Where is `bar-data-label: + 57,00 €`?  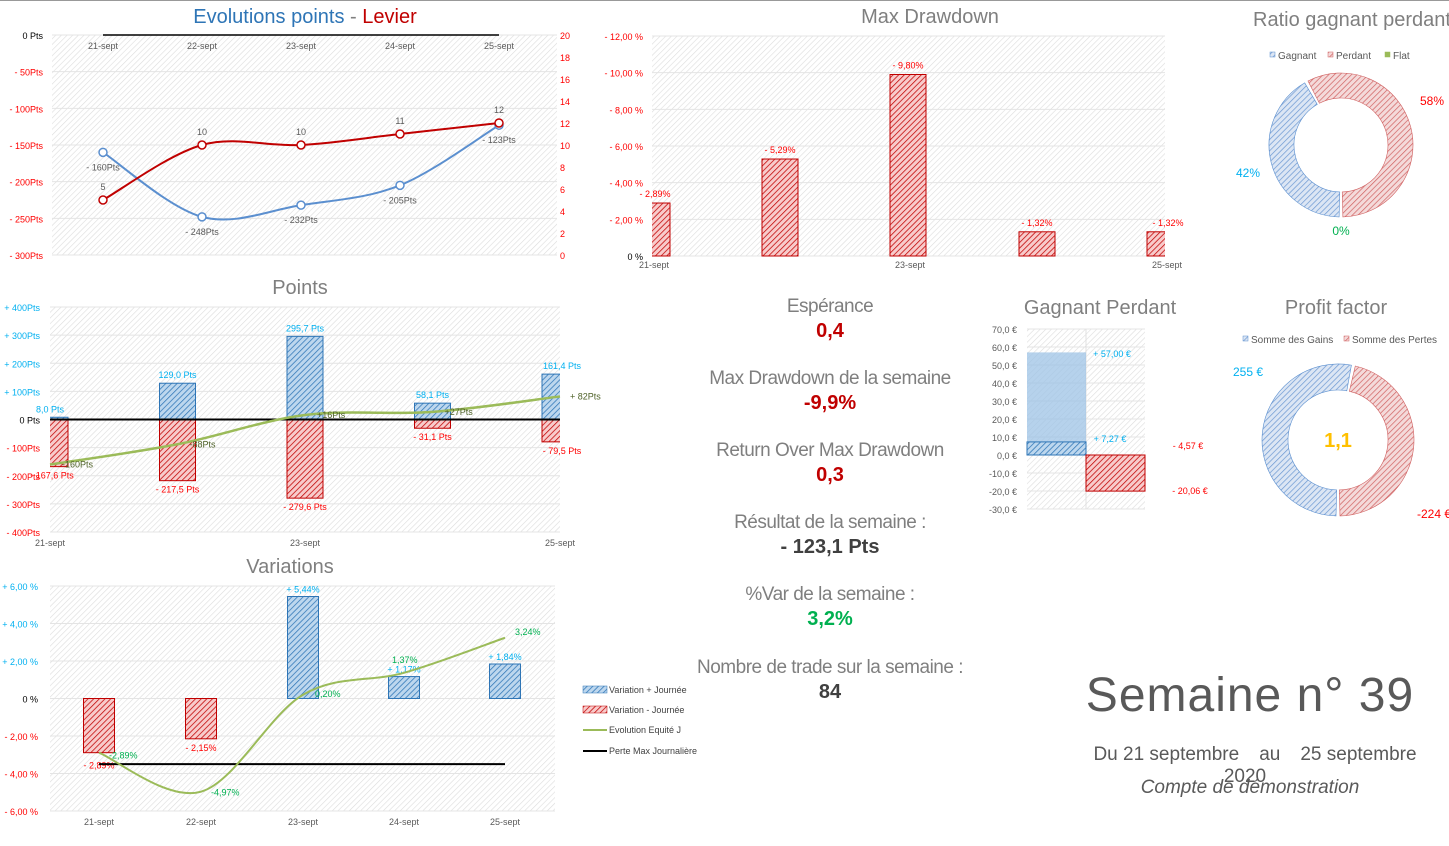
bar-data-label: + 57,00 € is located at coordinates (1112, 354).